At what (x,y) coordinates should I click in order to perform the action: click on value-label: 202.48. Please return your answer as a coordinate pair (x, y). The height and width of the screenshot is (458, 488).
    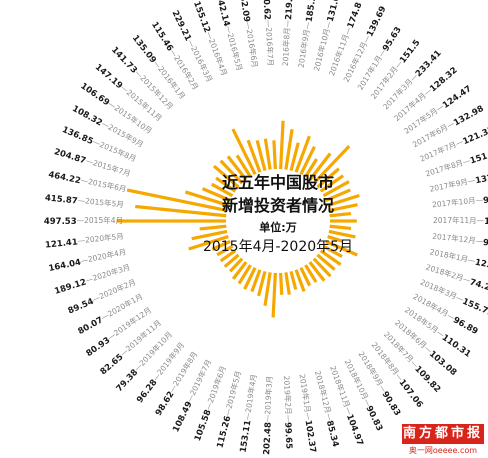
    Looking at the image, I should click on (268, 438).